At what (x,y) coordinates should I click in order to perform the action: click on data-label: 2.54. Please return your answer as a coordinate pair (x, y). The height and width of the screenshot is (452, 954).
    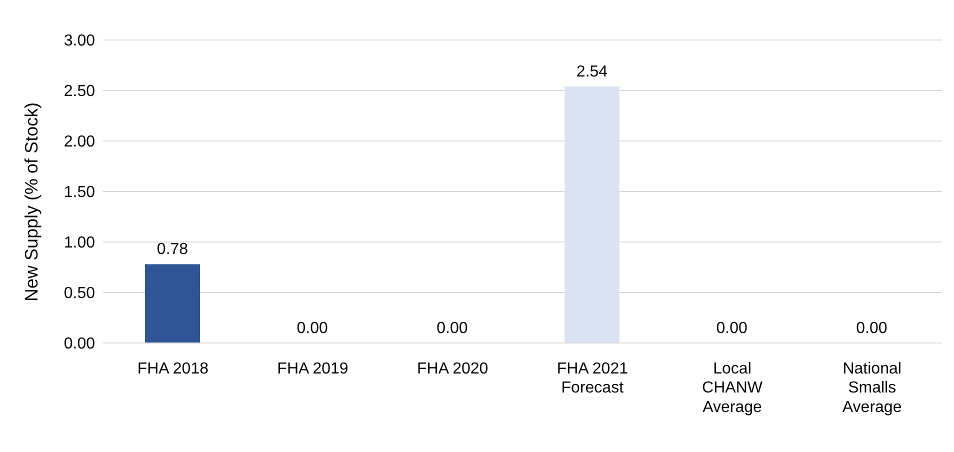
    Looking at the image, I should click on (592, 71).